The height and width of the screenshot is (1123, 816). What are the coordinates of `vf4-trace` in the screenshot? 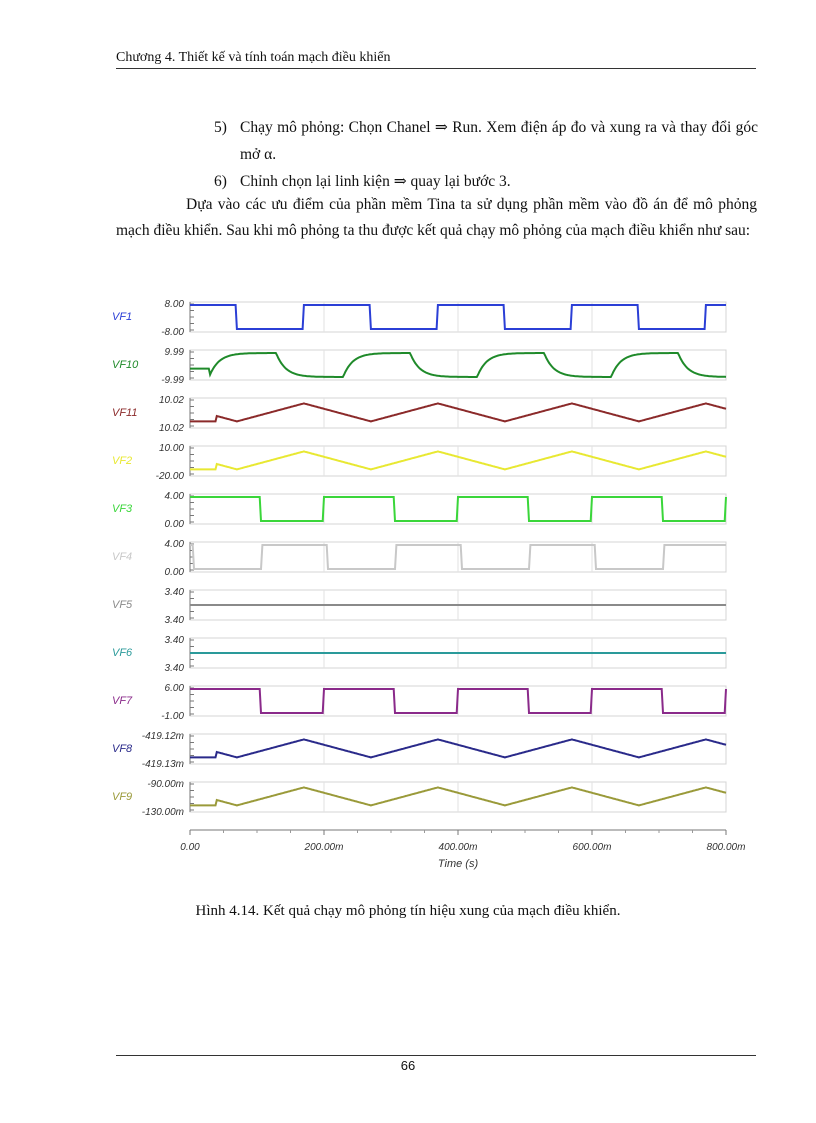 It's located at (458, 557).